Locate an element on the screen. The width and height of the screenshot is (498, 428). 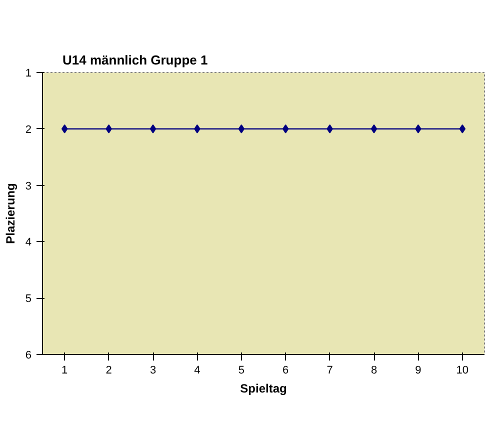
chart-title: U14 männlich Gruppe 1 is located at coordinates (135, 60).